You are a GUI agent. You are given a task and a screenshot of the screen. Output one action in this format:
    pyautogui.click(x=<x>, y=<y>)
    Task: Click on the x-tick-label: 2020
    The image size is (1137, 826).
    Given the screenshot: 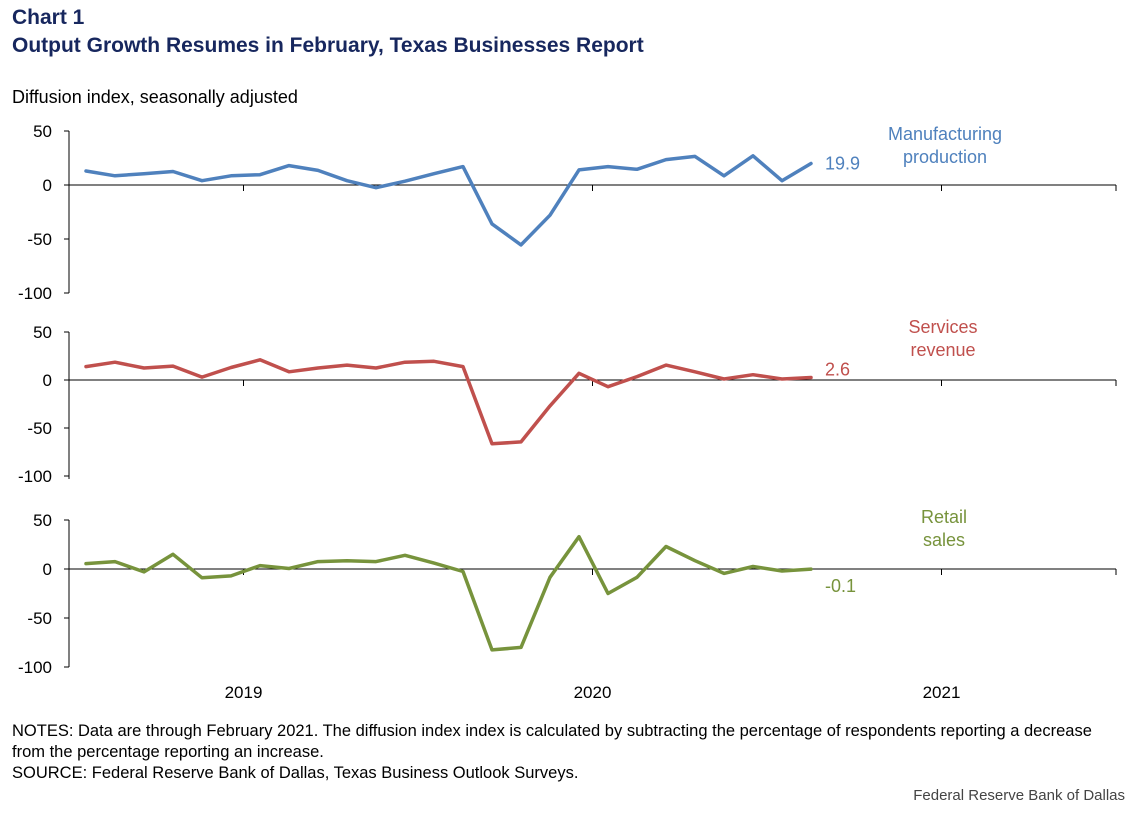 What is the action you would take?
    pyautogui.click(x=593, y=692)
    